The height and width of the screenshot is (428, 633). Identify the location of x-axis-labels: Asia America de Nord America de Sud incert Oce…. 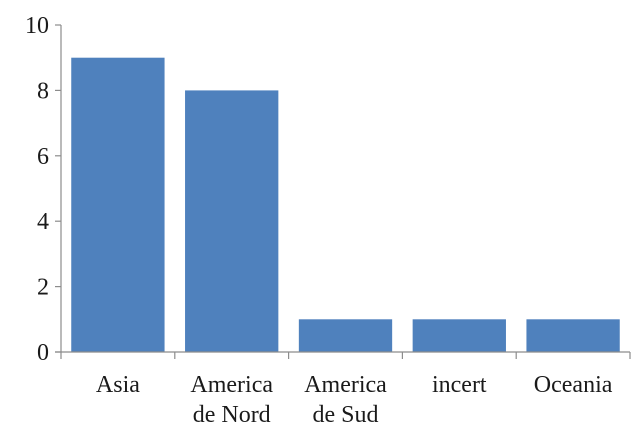
(354, 400).